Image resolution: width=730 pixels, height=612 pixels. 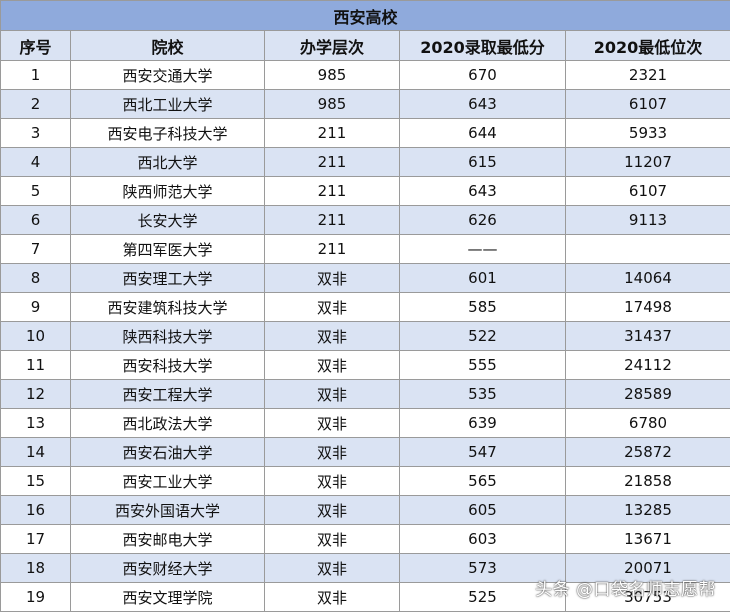 What do you see at coordinates (168, 336) in the screenshot?
I see `cell-school: 陕西科技大学` at bounding box center [168, 336].